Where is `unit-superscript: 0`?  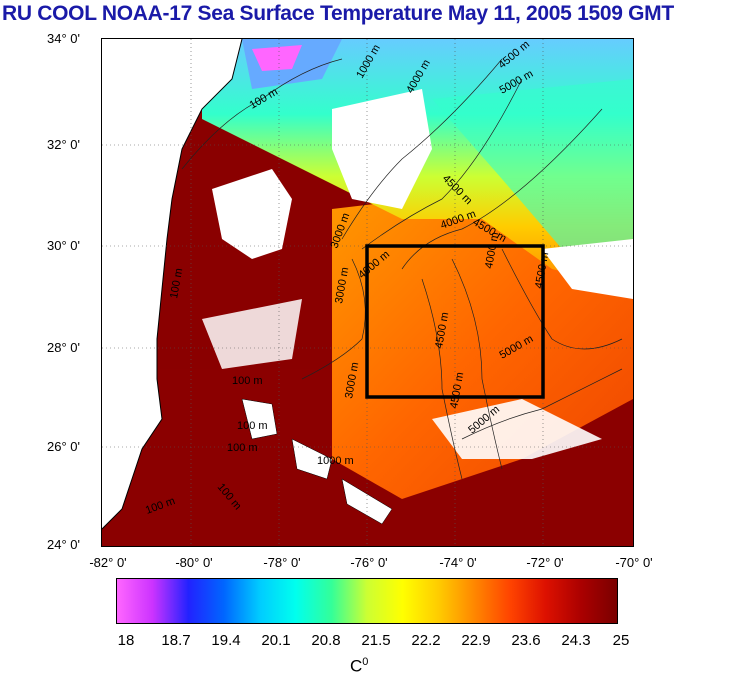 unit-superscript: 0 is located at coordinates (365, 662).